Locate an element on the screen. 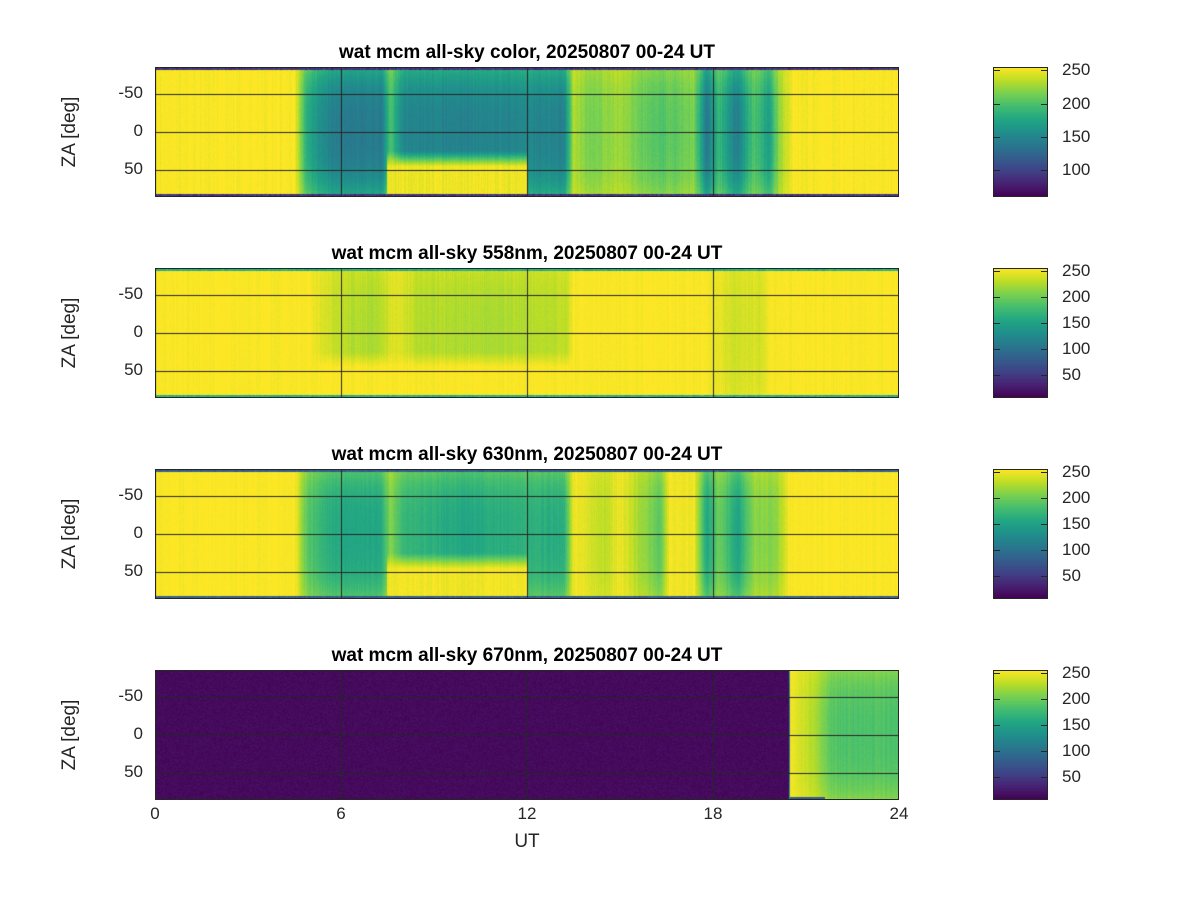 This screenshot has height=900, width=1200. x-tick-label: 6 is located at coordinates (341, 813).